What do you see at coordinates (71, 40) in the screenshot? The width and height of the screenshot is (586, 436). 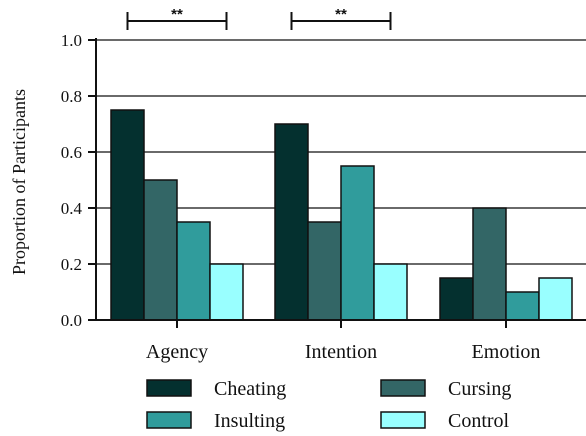 I see `y-tick-label: 1.0` at bounding box center [71, 40].